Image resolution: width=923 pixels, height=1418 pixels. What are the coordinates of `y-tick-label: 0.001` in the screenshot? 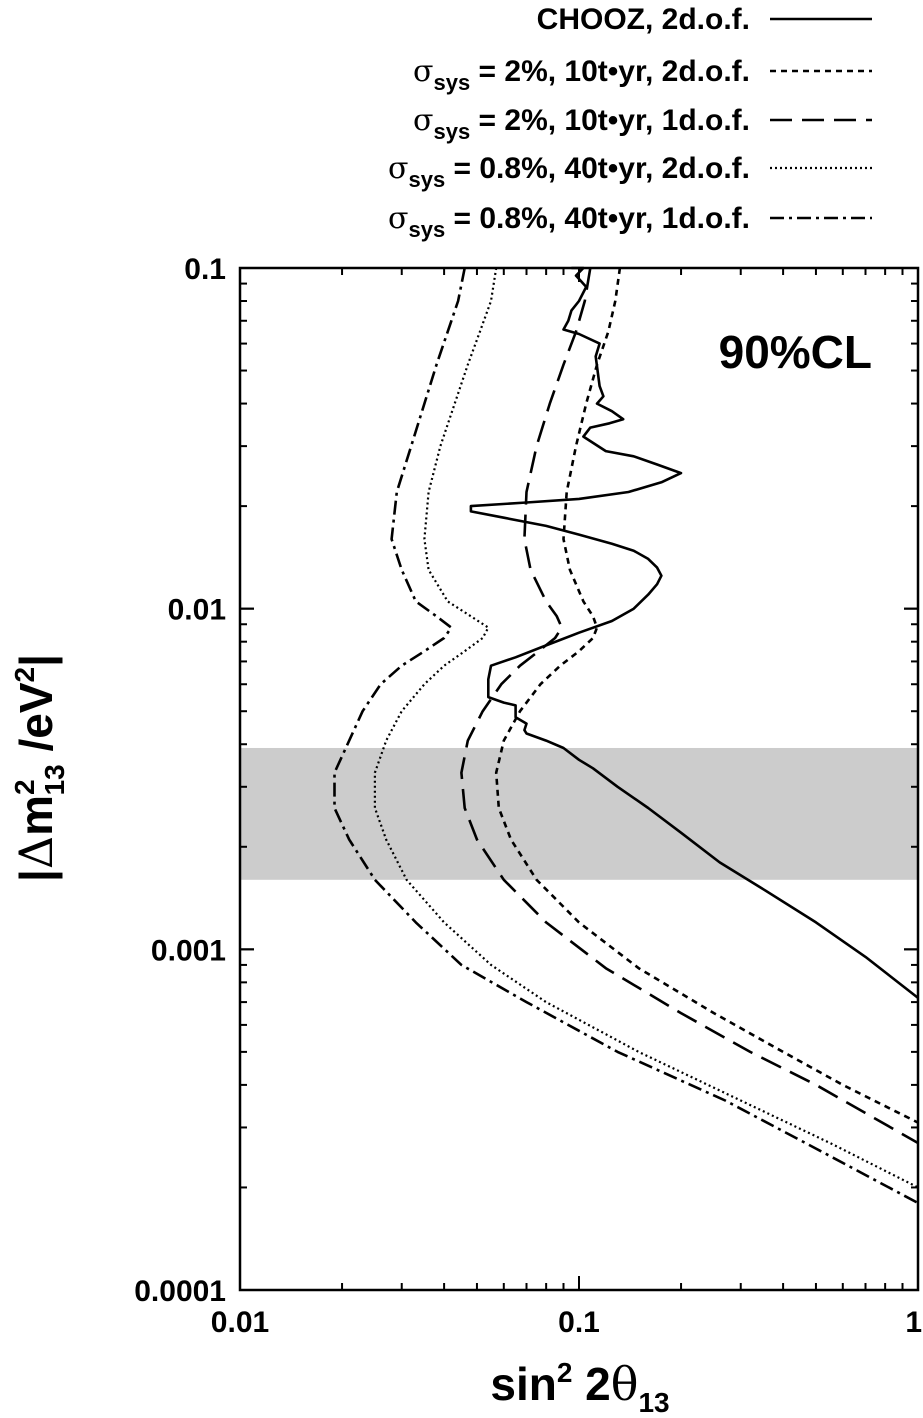 It's located at (188, 950).